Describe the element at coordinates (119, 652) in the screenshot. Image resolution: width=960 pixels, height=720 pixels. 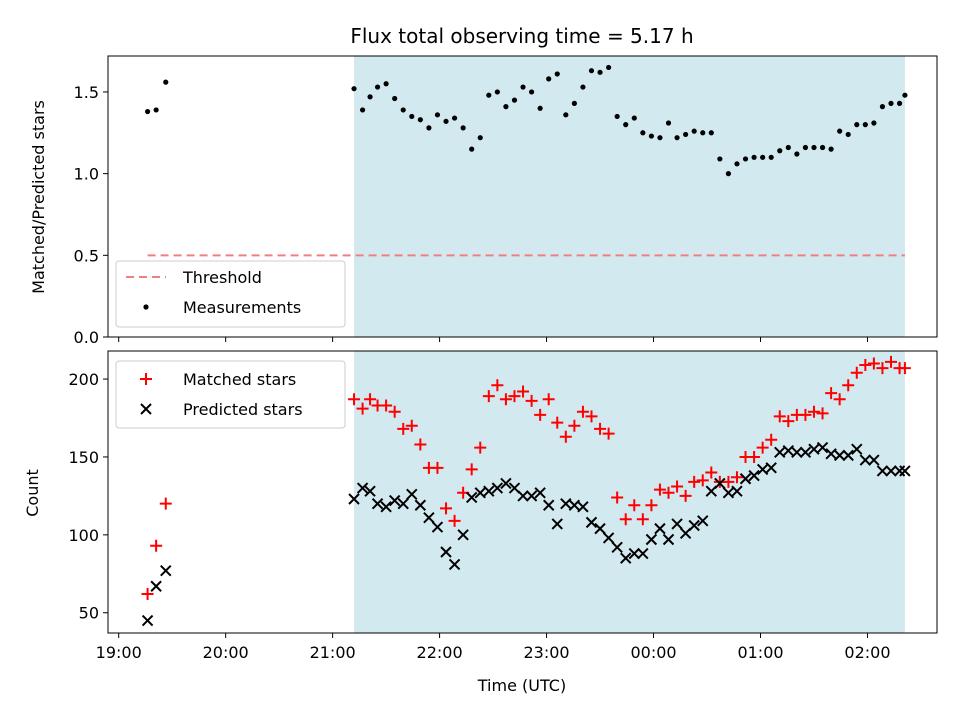
I see `x-tick-label: 19:00` at that location.